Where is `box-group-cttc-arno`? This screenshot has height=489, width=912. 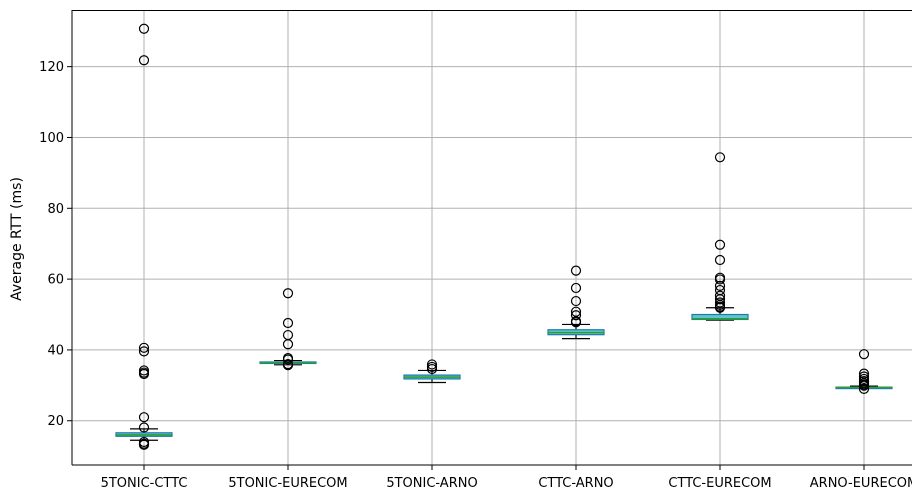
box-group-cttc-arno is located at coordinates (576, 302).